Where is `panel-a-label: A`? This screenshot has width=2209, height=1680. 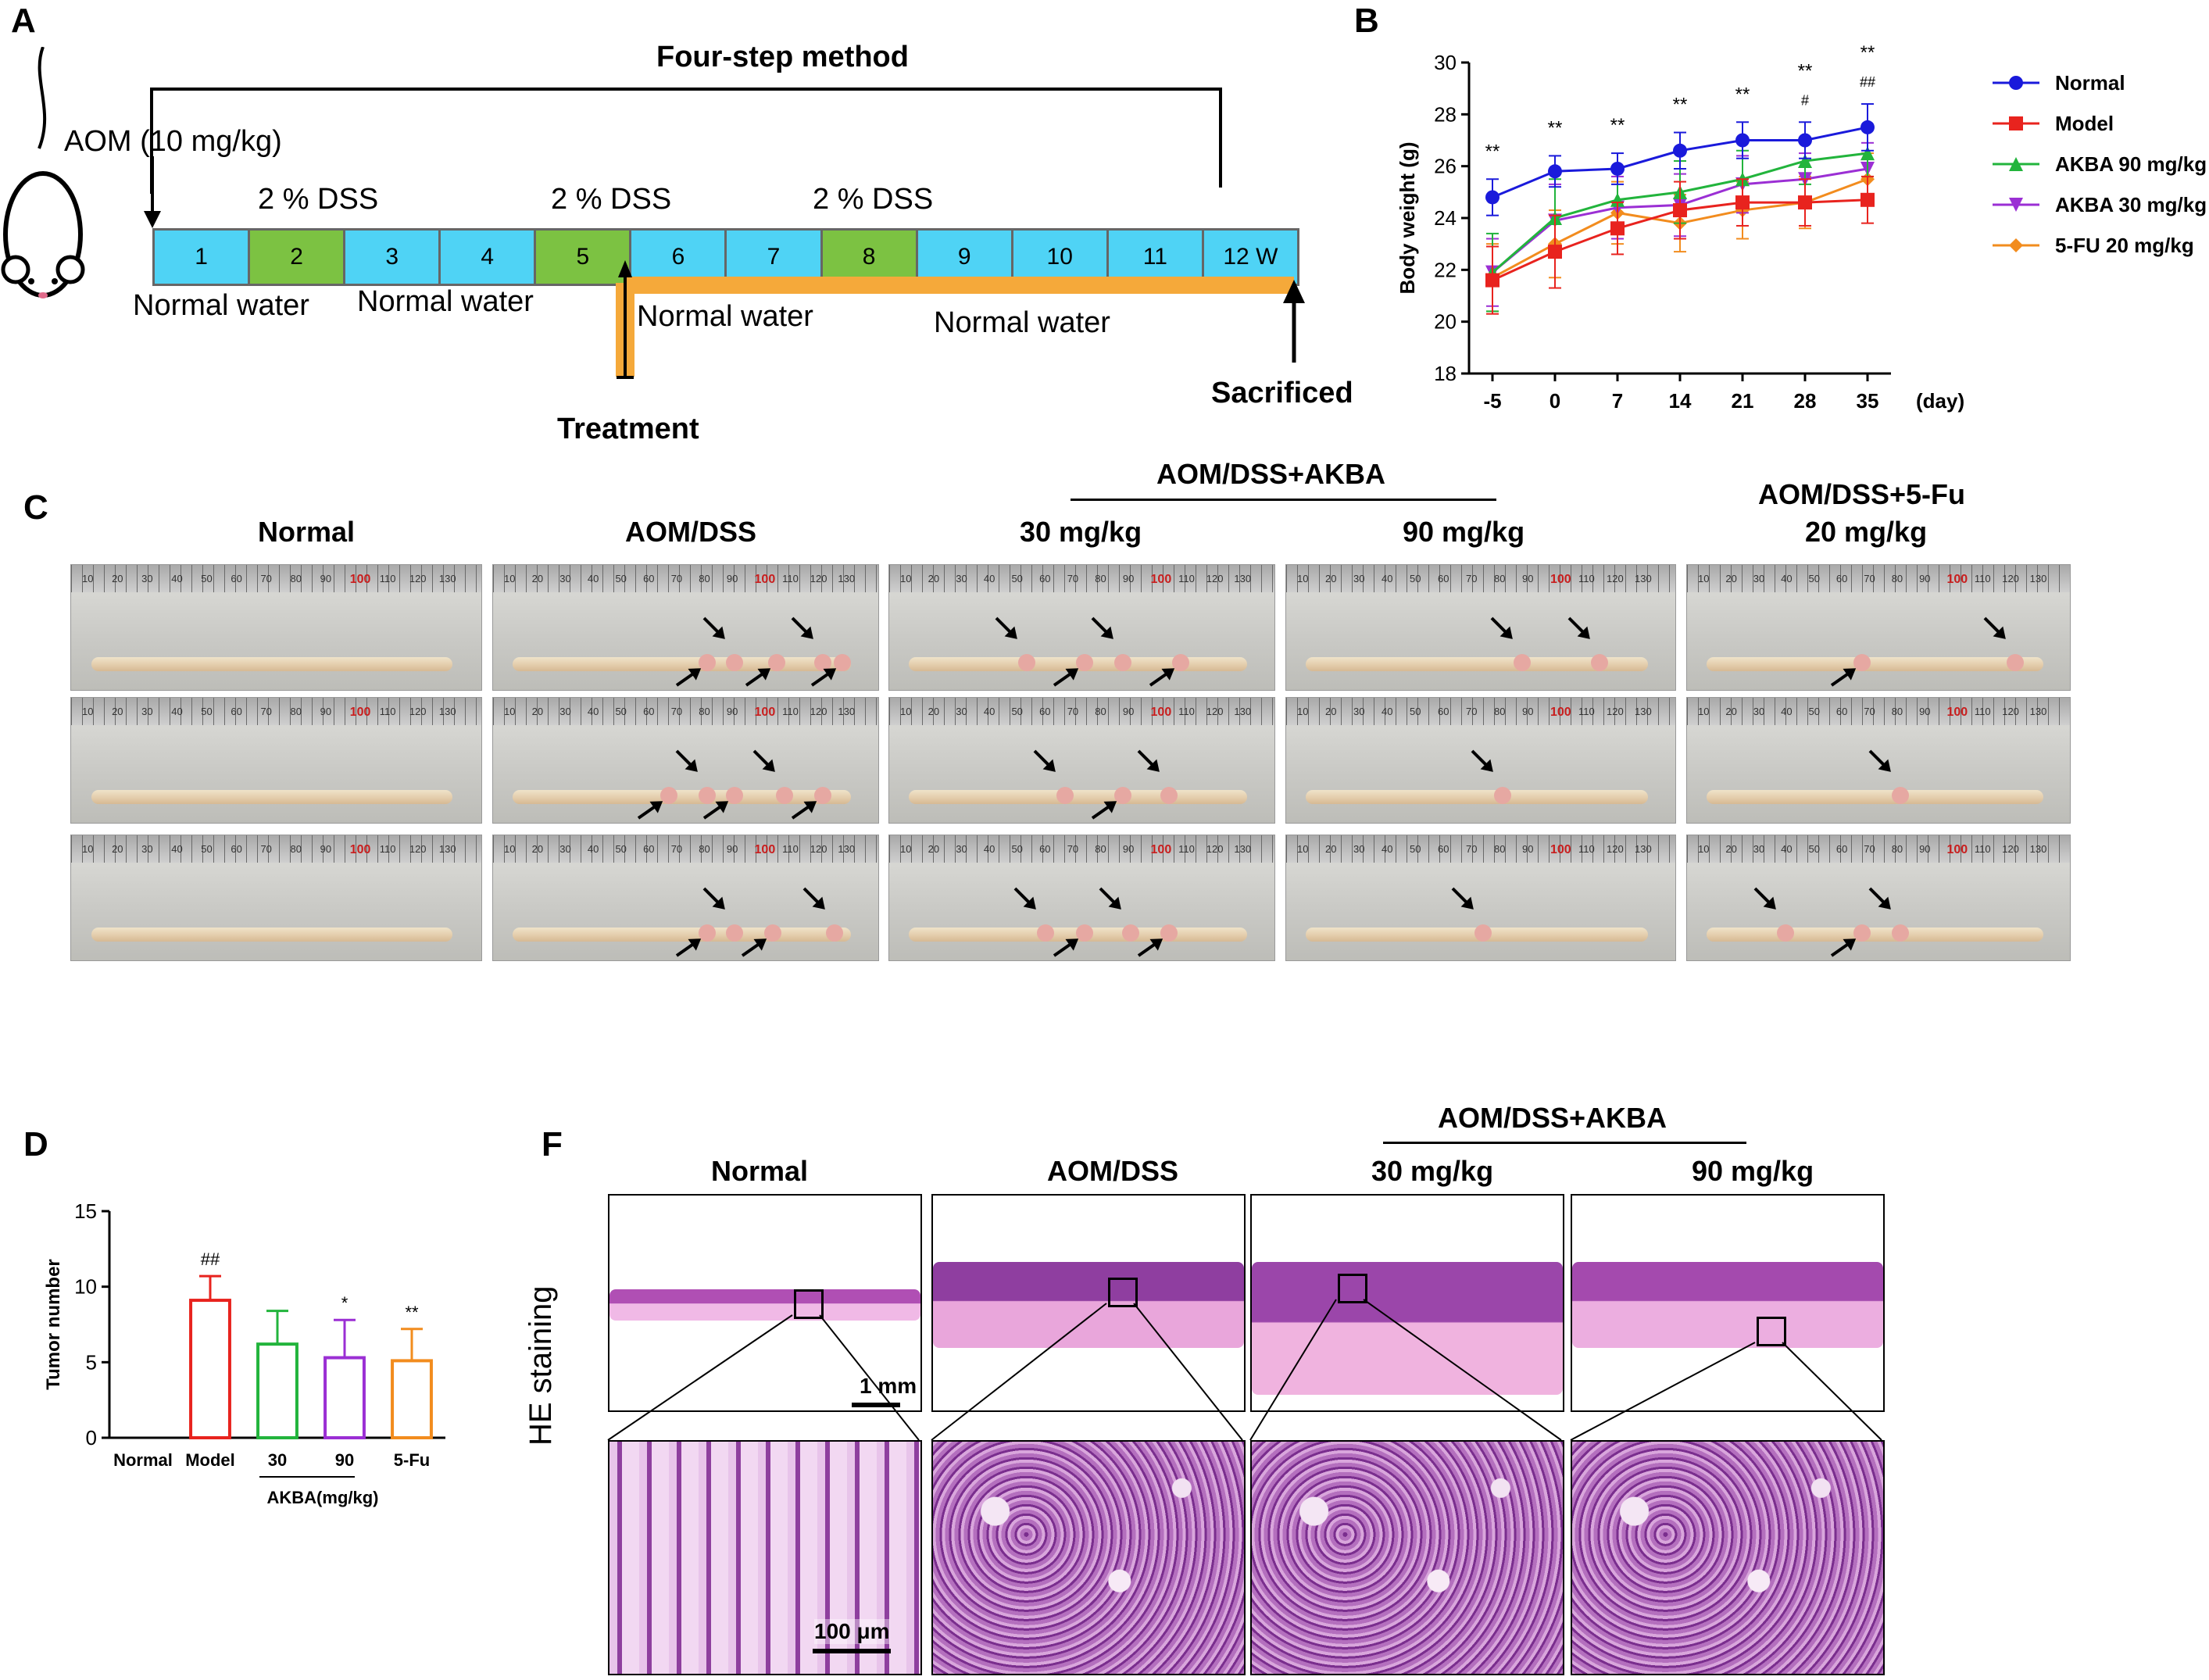 panel-a-label: A is located at coordinates (23, 21).